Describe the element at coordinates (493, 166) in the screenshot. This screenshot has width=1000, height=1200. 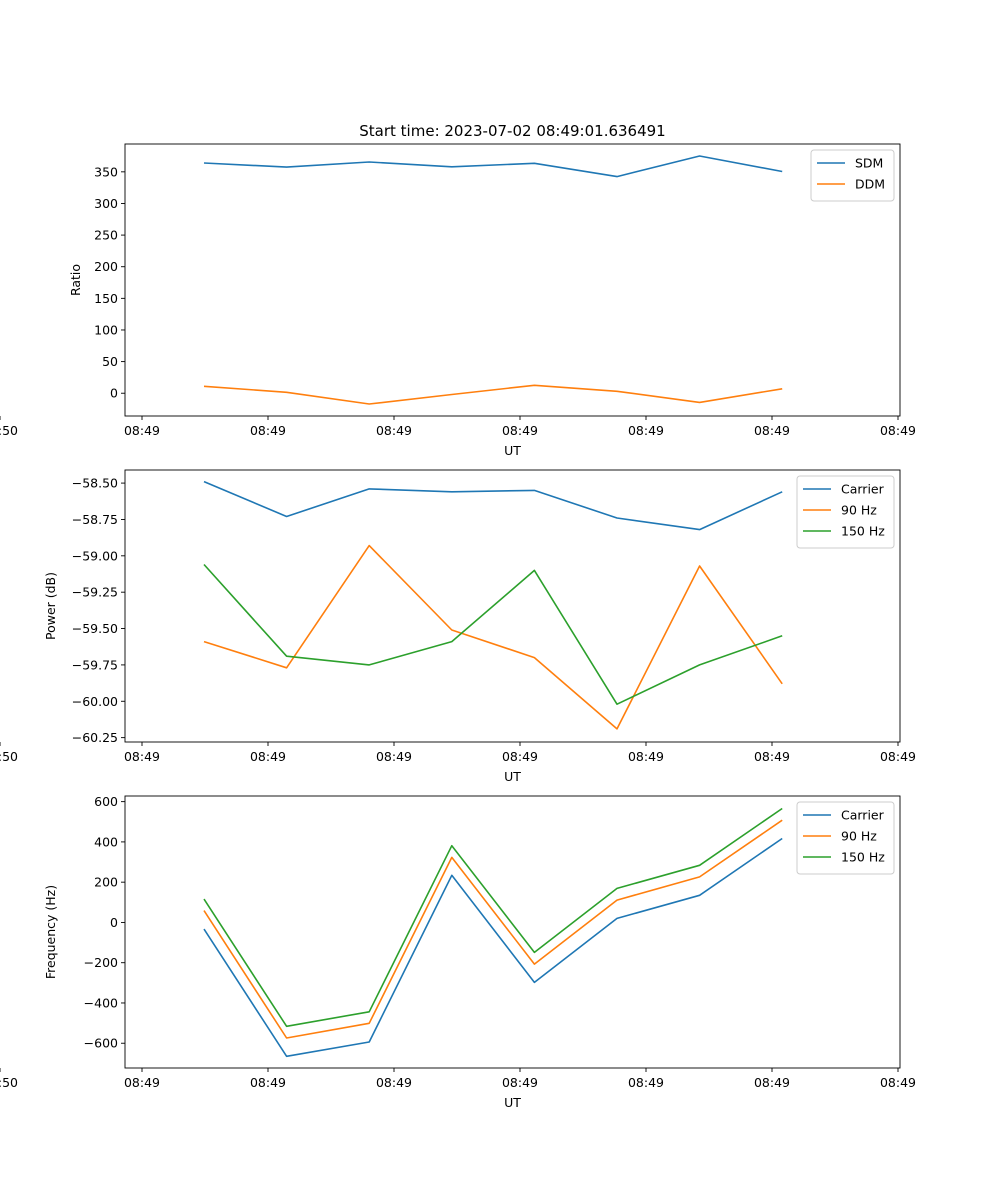
I see `series-line-sdm` at that location.